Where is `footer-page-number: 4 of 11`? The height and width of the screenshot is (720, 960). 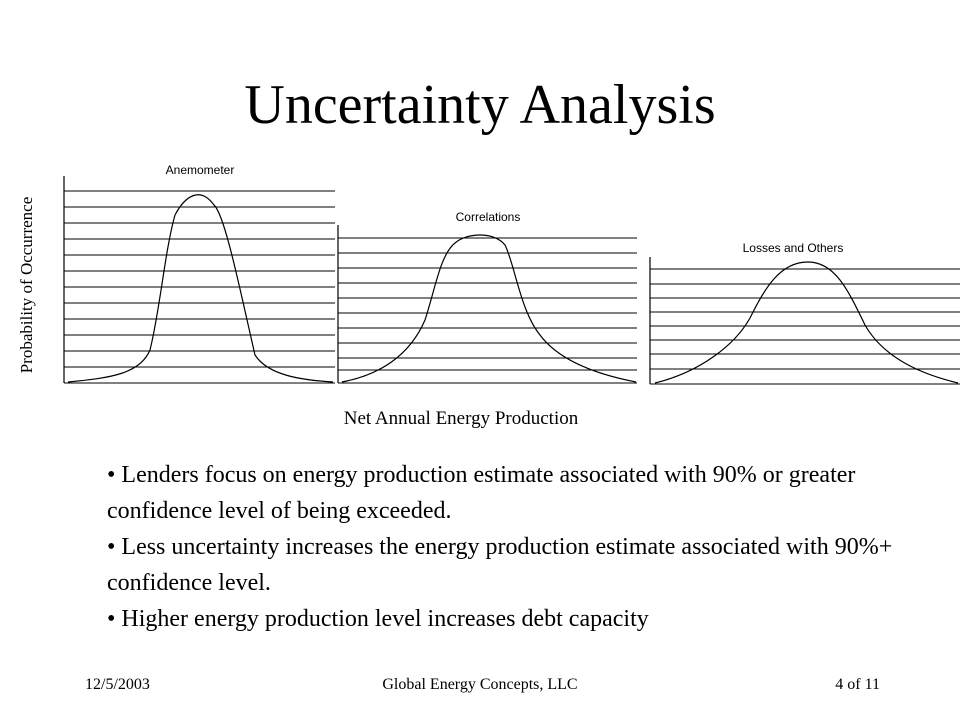
footer-page-number: 4 of 11 is located at coordinates (857, 684).